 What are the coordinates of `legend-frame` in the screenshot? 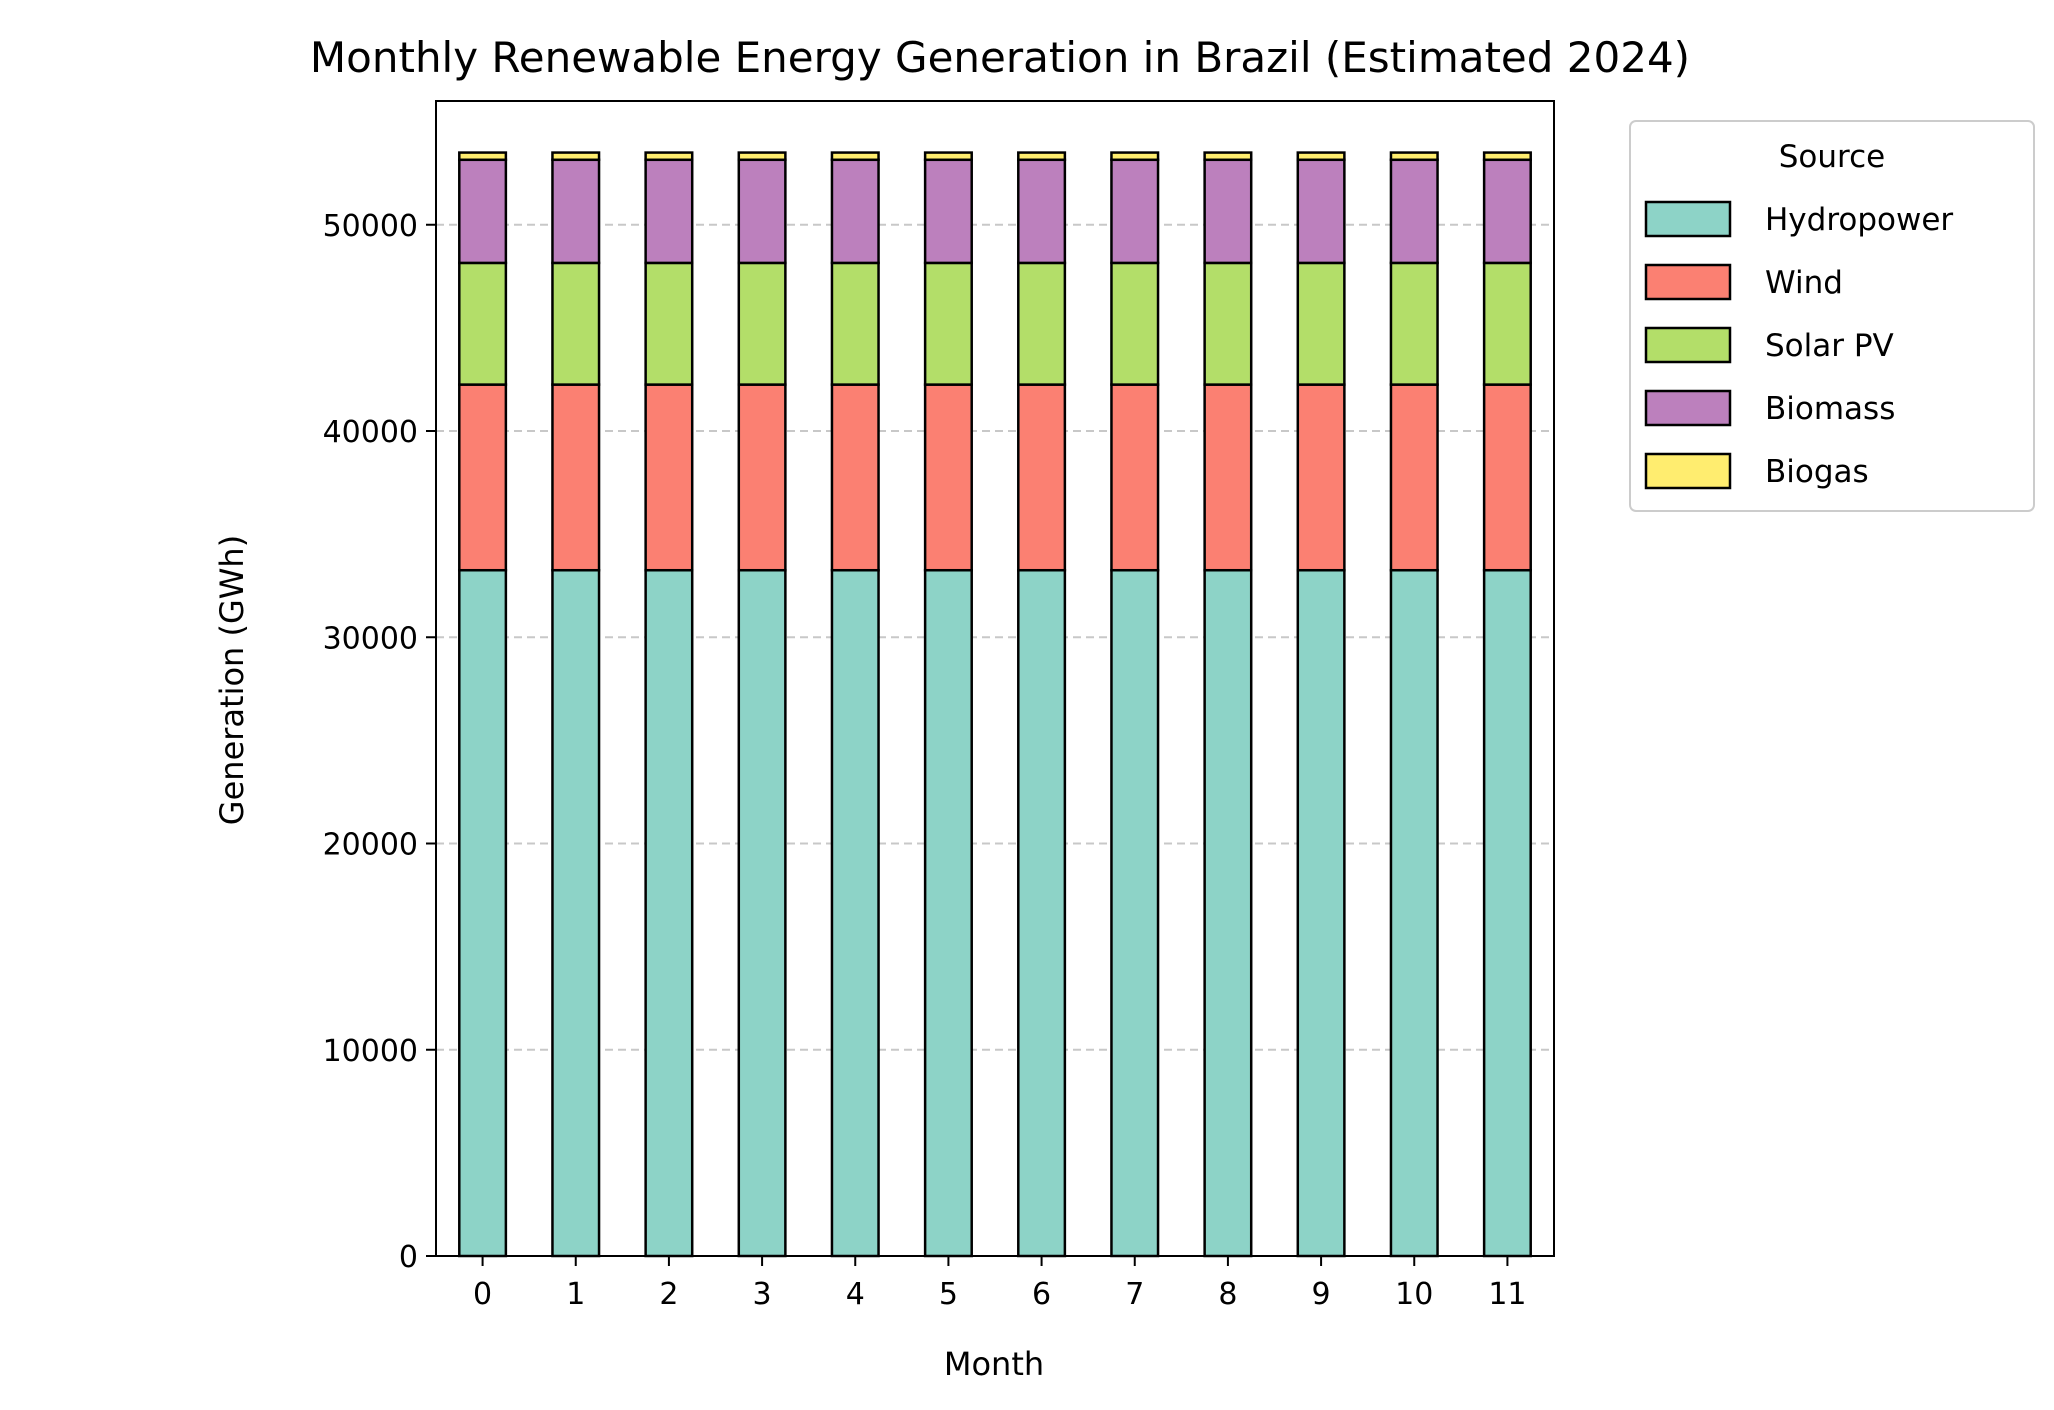 It's located at (1832, 316).